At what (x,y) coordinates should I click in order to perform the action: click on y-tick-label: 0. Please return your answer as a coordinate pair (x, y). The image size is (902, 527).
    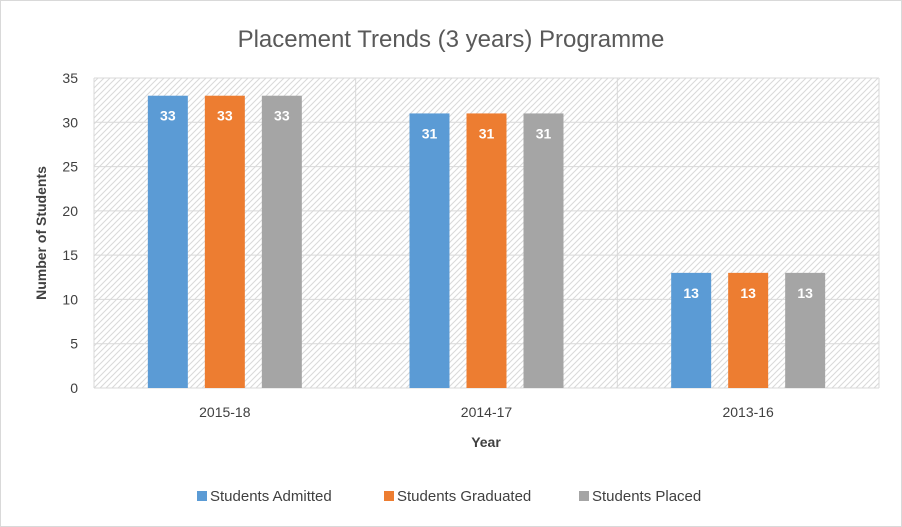
    Looking at the image, I should click on (74, 388).